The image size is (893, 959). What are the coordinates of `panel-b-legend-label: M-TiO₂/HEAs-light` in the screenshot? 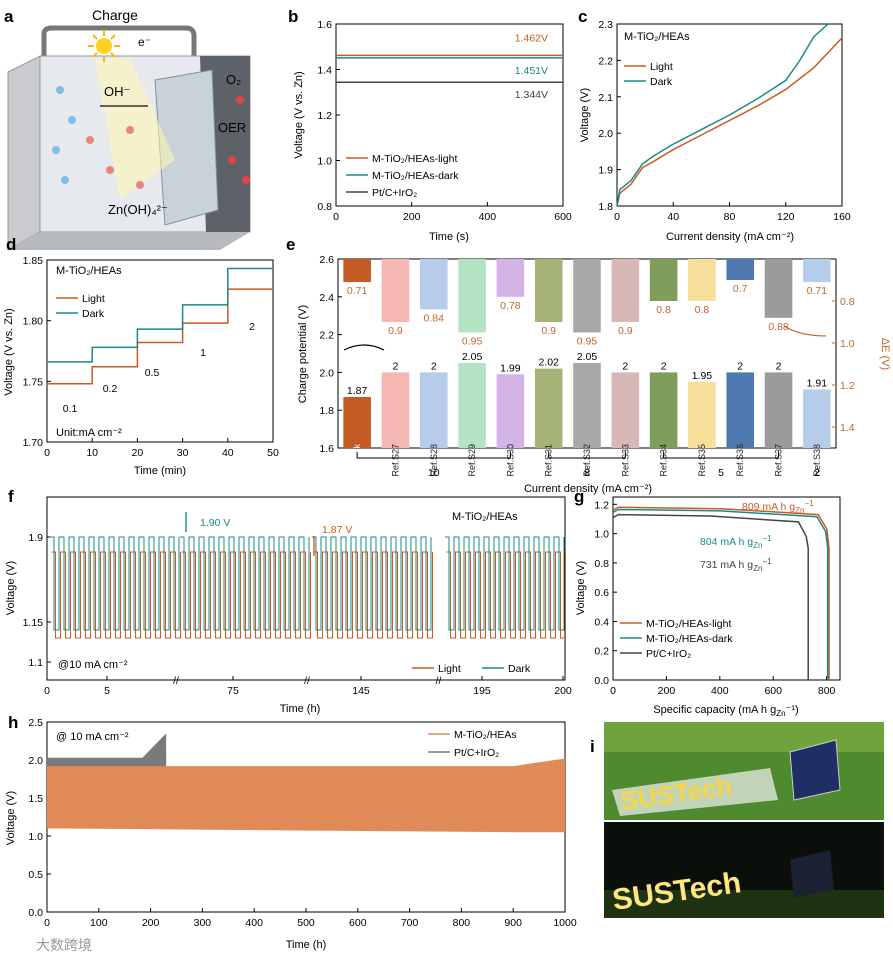 It's located at (414, 159).